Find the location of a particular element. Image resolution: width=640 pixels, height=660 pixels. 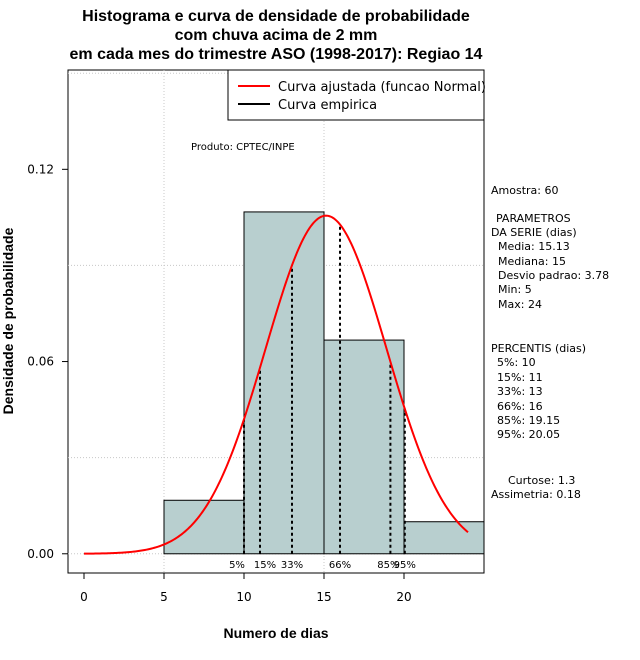

x-axis: 0 5 10 15 20 is located at coordinates (246, 588).